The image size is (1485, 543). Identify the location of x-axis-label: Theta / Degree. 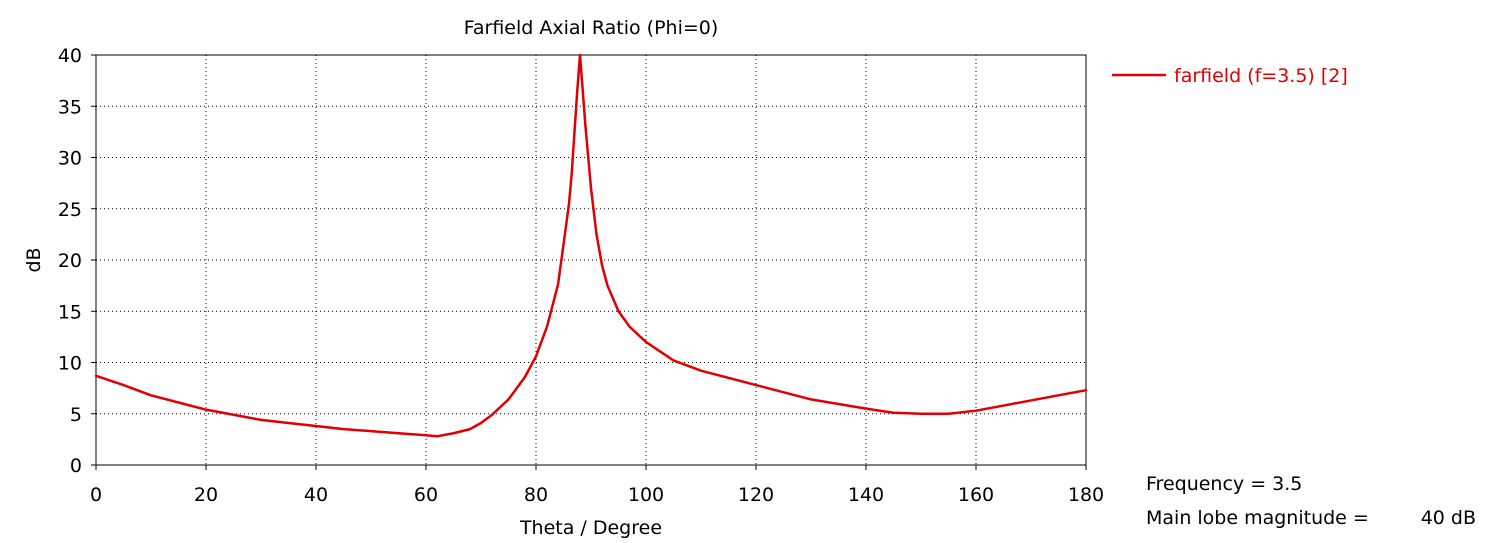
(590, 528).